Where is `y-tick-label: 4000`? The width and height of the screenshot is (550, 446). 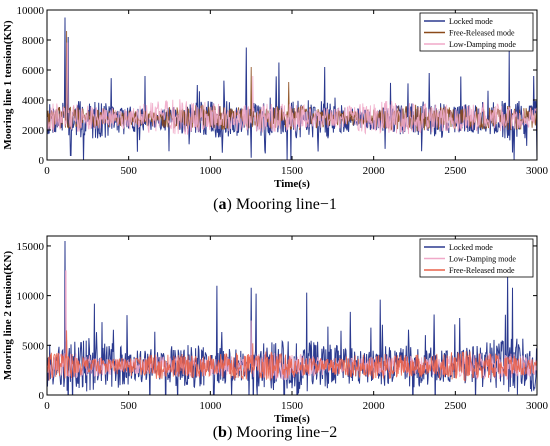
y-tick-label: 4000 is located at coordinates (33, 101).